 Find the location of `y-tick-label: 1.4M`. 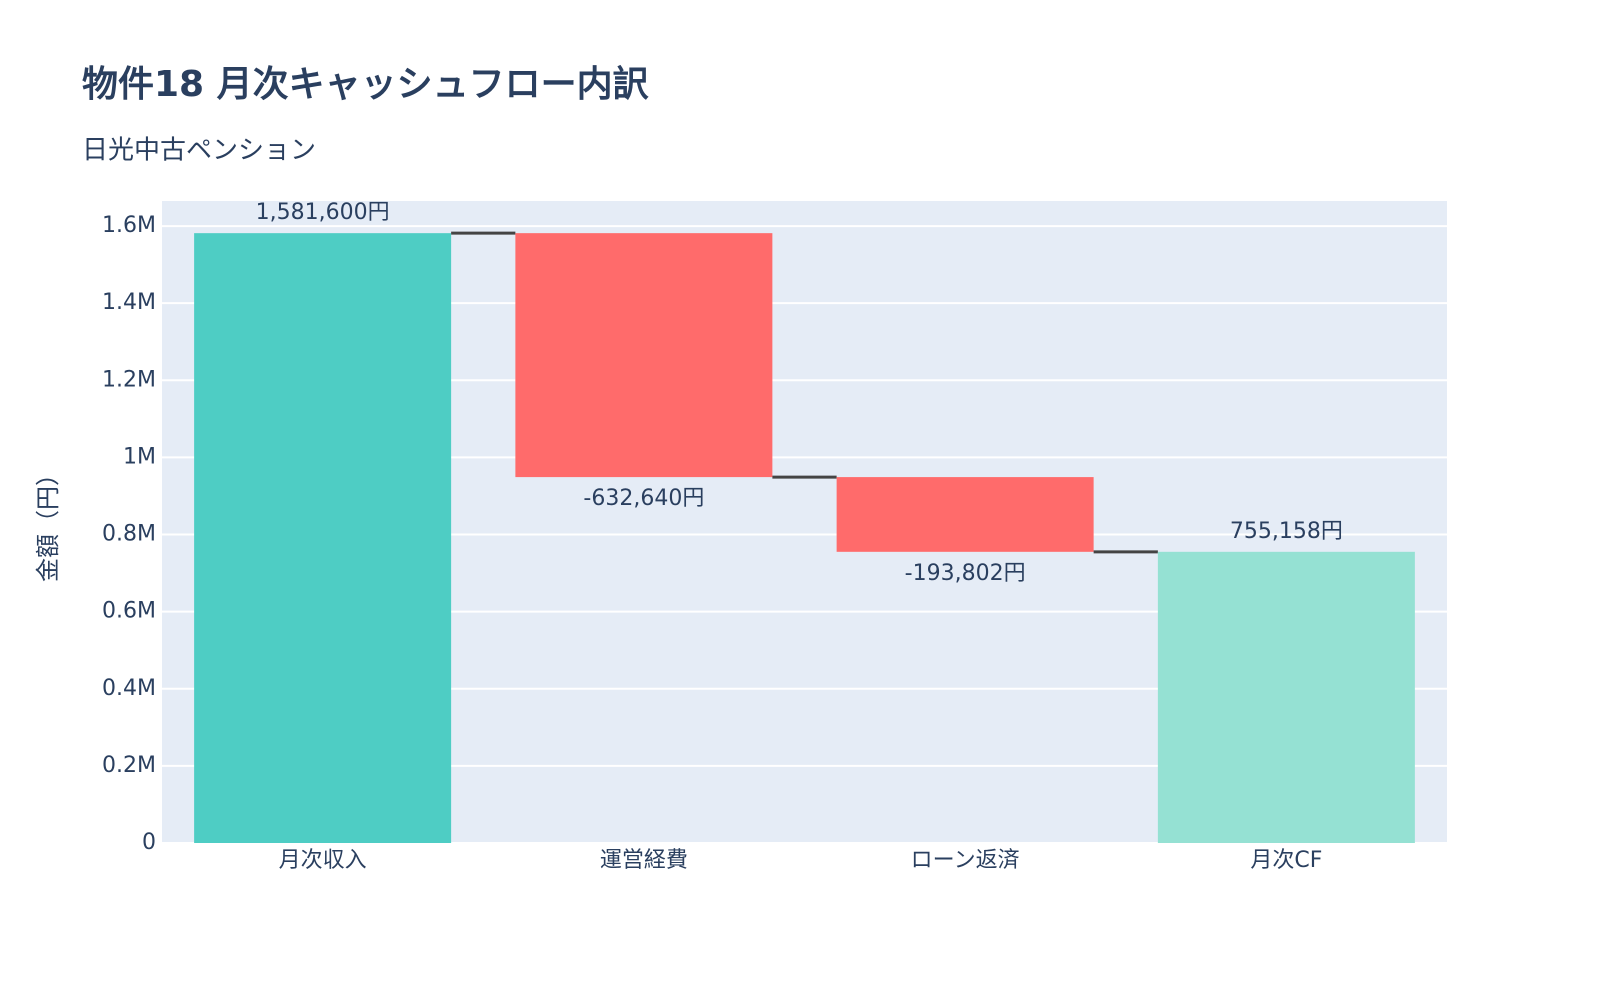

y-tick-label: 1.4M is located at coordinates (129, 302).